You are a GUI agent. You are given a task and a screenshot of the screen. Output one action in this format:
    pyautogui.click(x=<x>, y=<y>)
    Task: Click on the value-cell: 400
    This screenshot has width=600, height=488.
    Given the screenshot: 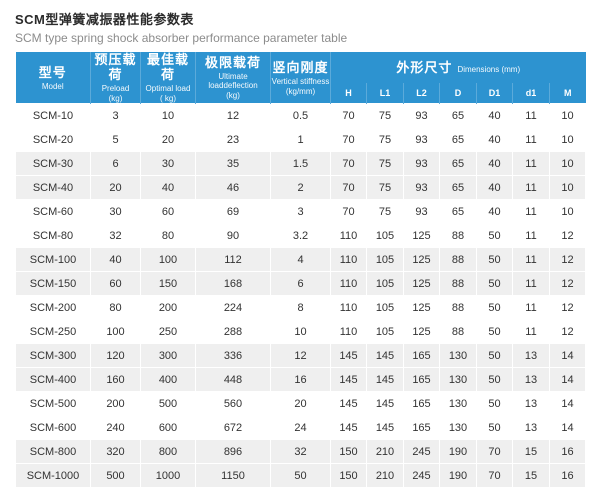 What is the action you would take?
    pyautogui.click(x=168, y=379)
    